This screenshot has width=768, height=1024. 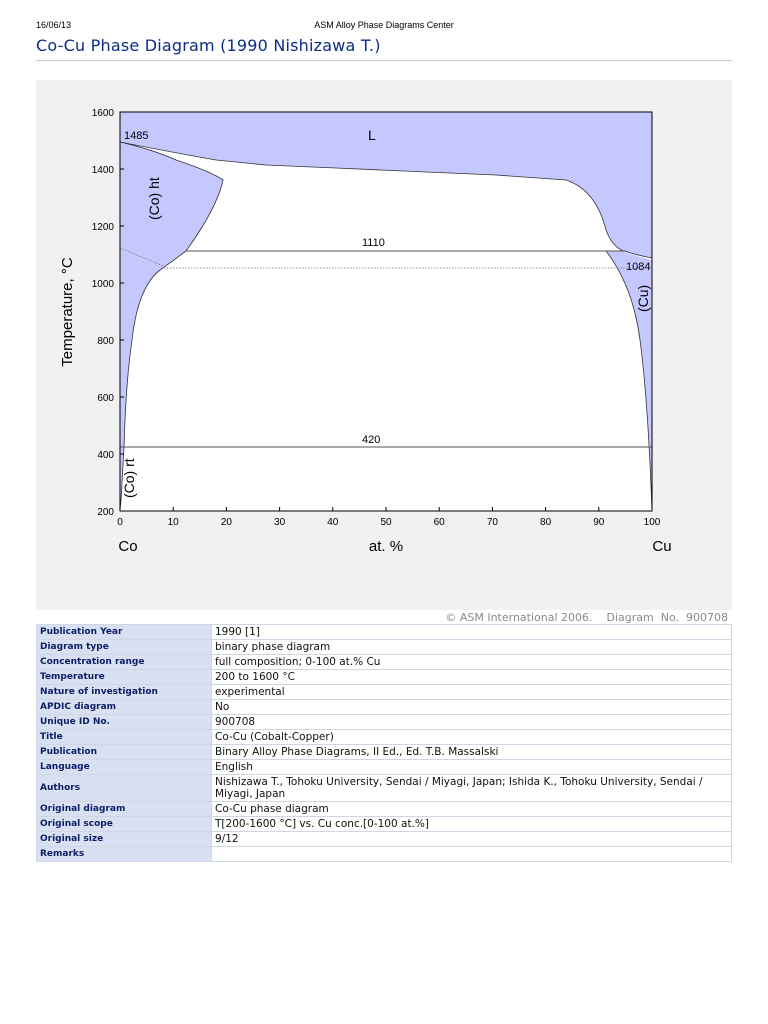 What do you see at coordinates (471, 809) in the screenshot?
I see `row-value: Co-Cu phase diagram` at bounding box center [471, 809].